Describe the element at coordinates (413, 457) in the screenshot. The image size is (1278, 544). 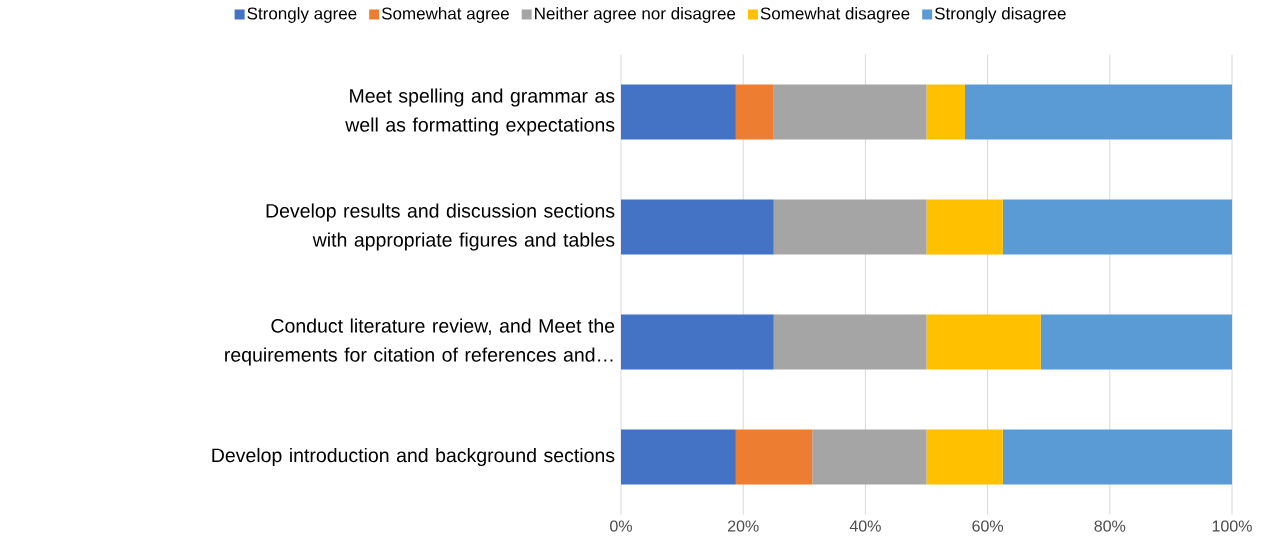
I see `y-tick-label: Develop introduction and background sections` at that location.